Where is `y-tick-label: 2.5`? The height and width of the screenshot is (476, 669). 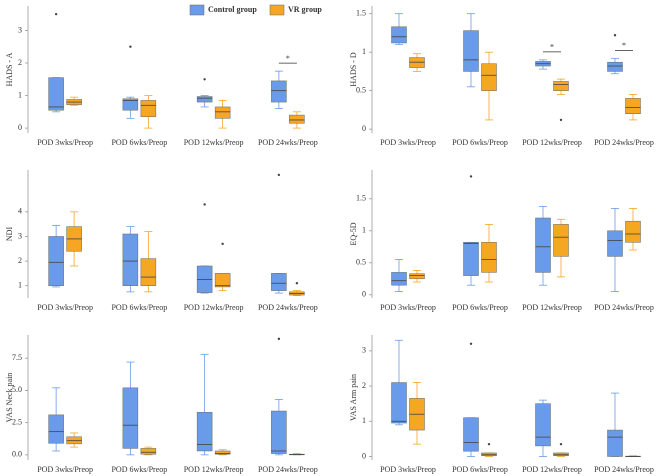 y-tick-label: 2.5 is located at coordinates (17, 421).